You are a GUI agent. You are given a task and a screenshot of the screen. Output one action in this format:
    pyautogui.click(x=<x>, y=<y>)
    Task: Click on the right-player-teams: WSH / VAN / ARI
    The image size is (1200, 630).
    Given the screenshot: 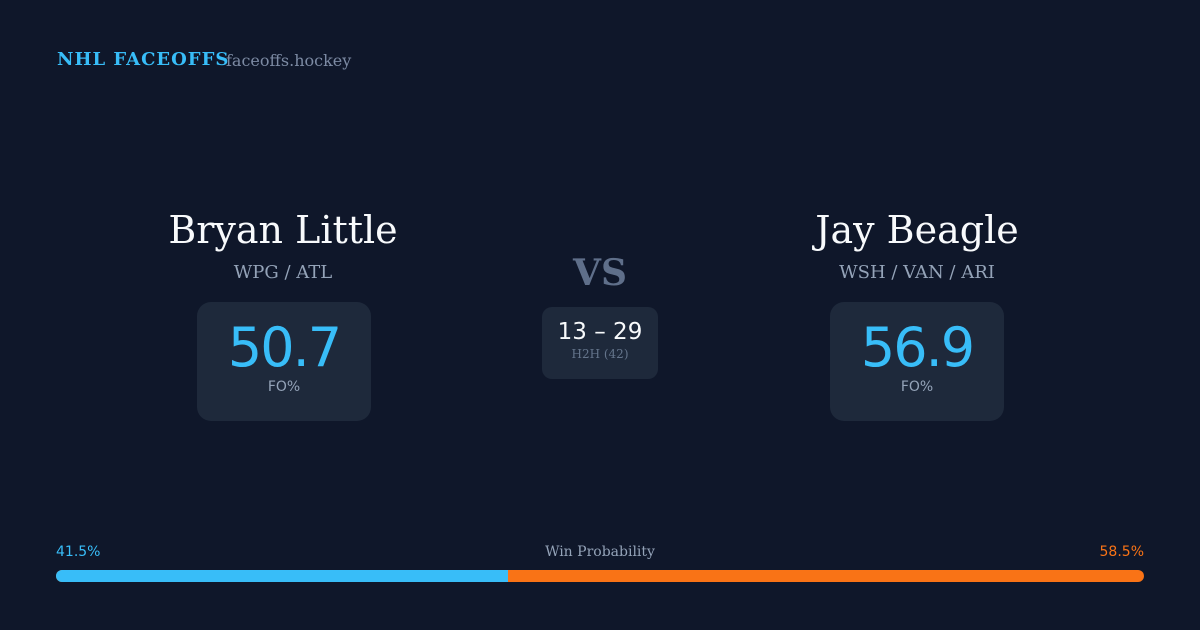 What is the action you would take?
    pyautogui.click(x=917, y=272)
    